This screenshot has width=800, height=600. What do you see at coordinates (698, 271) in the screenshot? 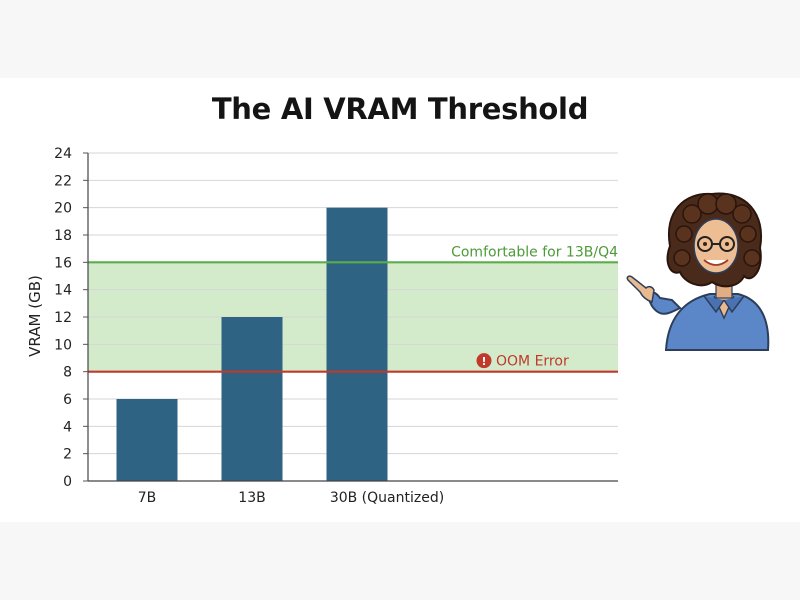
I see `presenter-woman-pointing-icon` at bounding box center [698, 271].